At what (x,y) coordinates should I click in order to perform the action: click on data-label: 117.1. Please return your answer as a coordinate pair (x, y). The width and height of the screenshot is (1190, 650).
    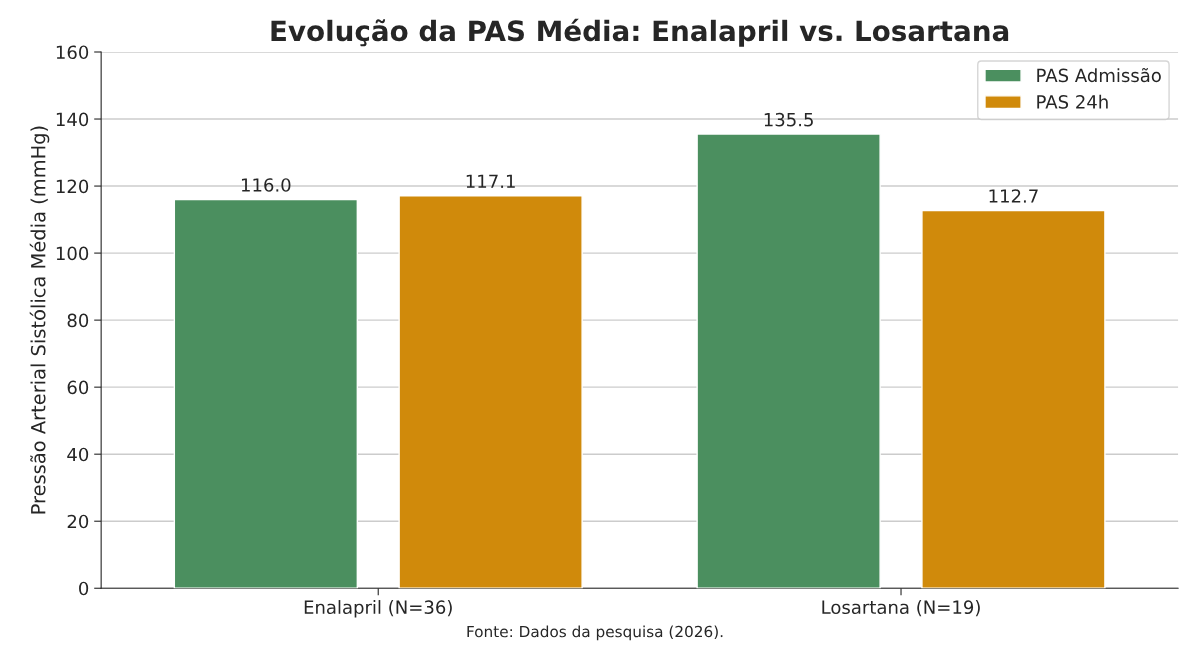
    Looking at the image, I should click on (490, 181).